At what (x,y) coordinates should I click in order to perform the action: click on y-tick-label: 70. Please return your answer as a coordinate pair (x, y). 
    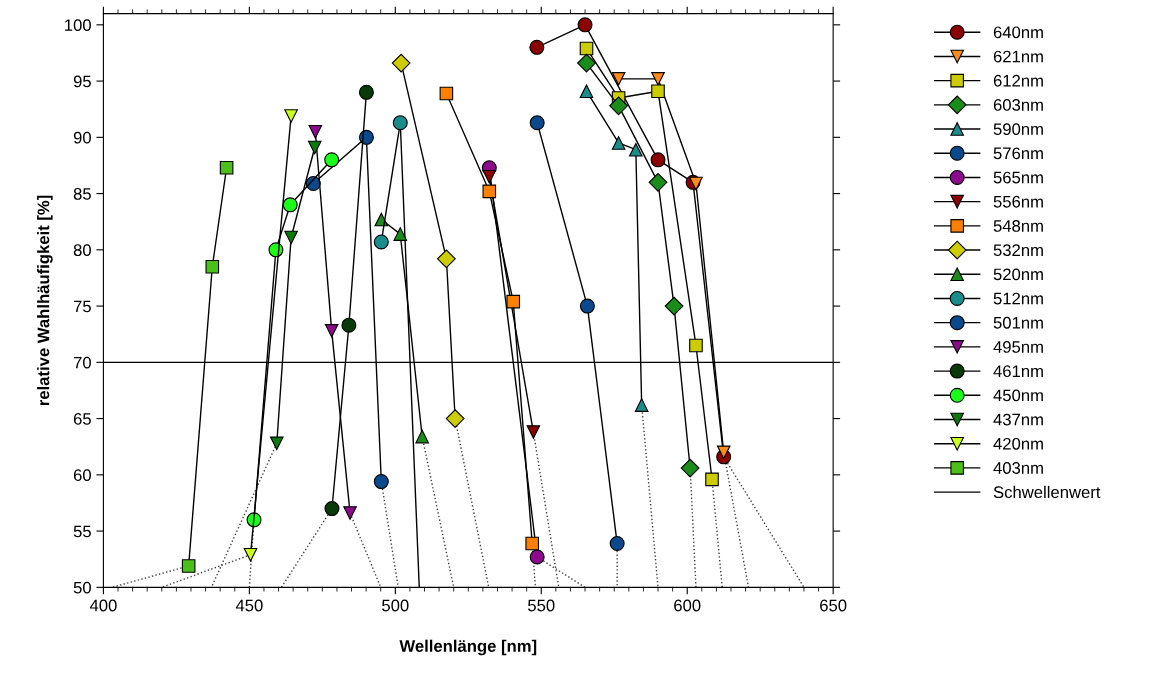
    Looking at the image, I should click on (82, 362).